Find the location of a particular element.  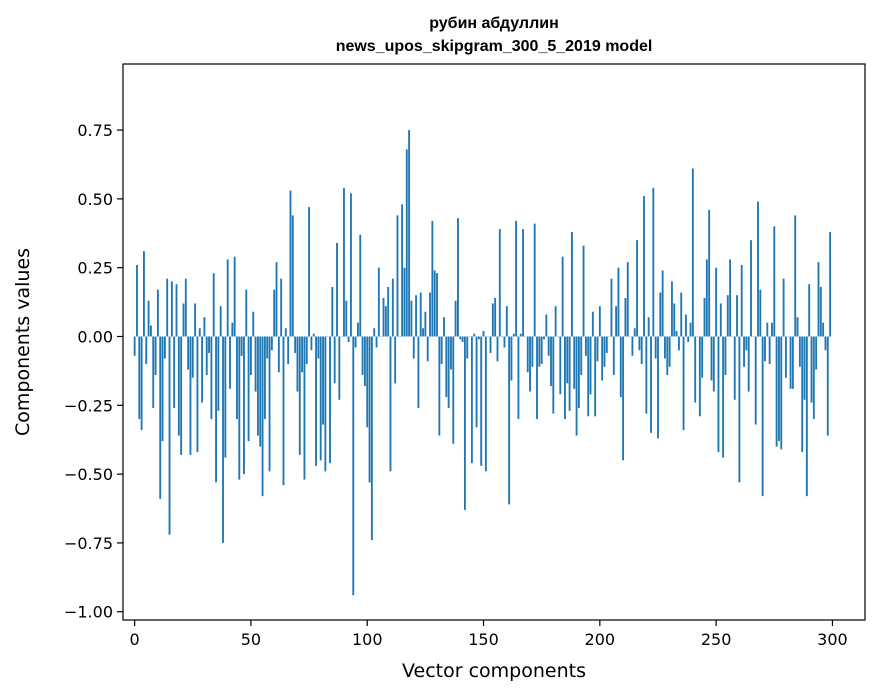

y-axis-ticks: −1.00 −0.75 −0.50 −0.25 0.00 0.25 0.50 0.75 is located at coordinates (93, 371).